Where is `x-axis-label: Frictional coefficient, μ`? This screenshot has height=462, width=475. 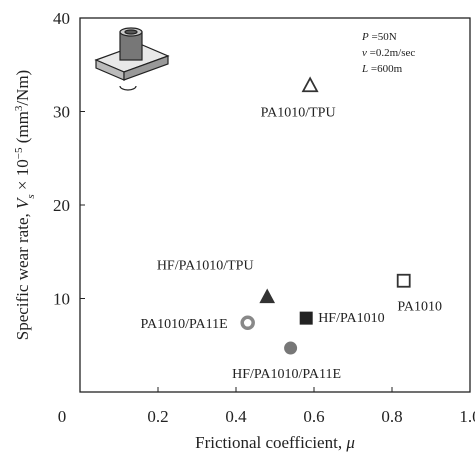 x-axis-label: Frictional coefficient, μ is located at coordinates (275, 442).